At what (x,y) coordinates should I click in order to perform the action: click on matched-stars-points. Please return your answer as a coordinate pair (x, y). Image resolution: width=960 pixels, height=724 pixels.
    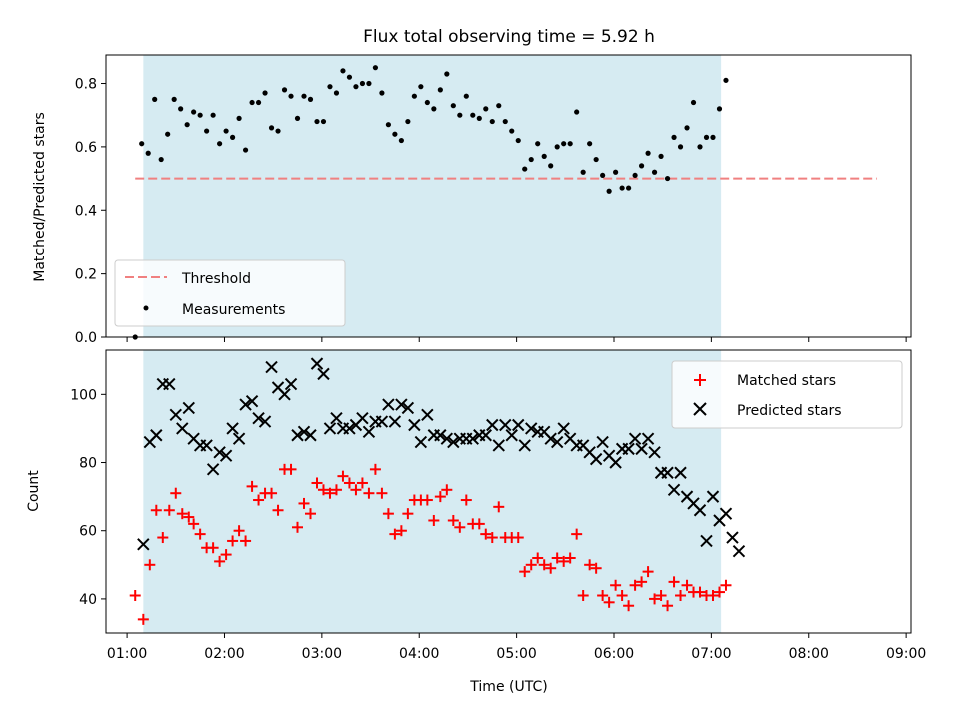
    Looking at the image, I should click on (430, 544).